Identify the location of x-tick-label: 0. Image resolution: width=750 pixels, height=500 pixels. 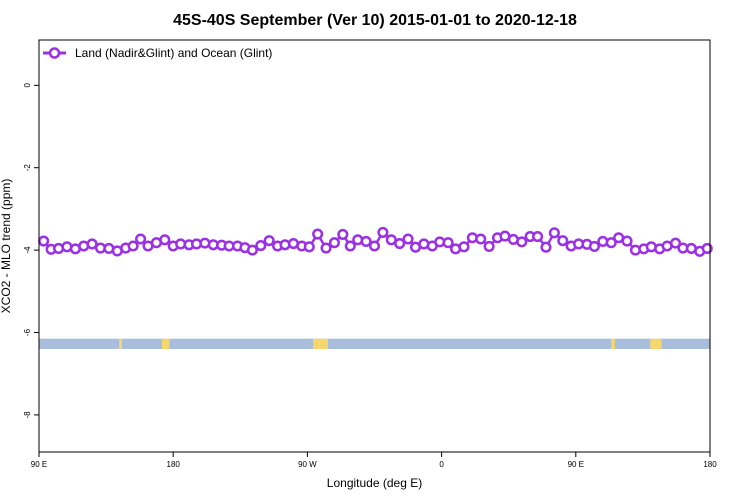
(441, 464).